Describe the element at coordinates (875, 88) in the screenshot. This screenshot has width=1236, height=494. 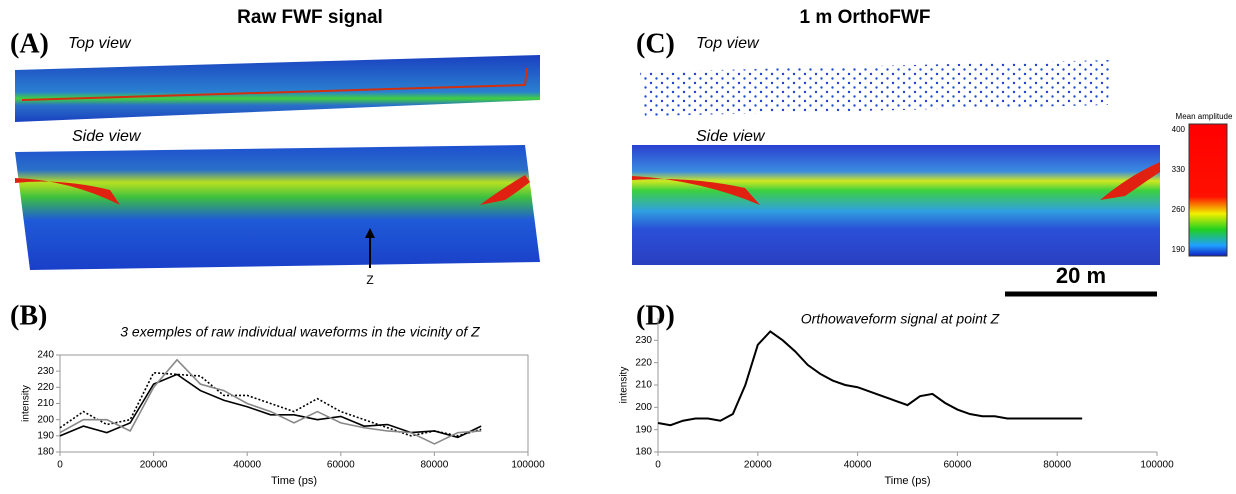
I see `point-grid-top` at that location.